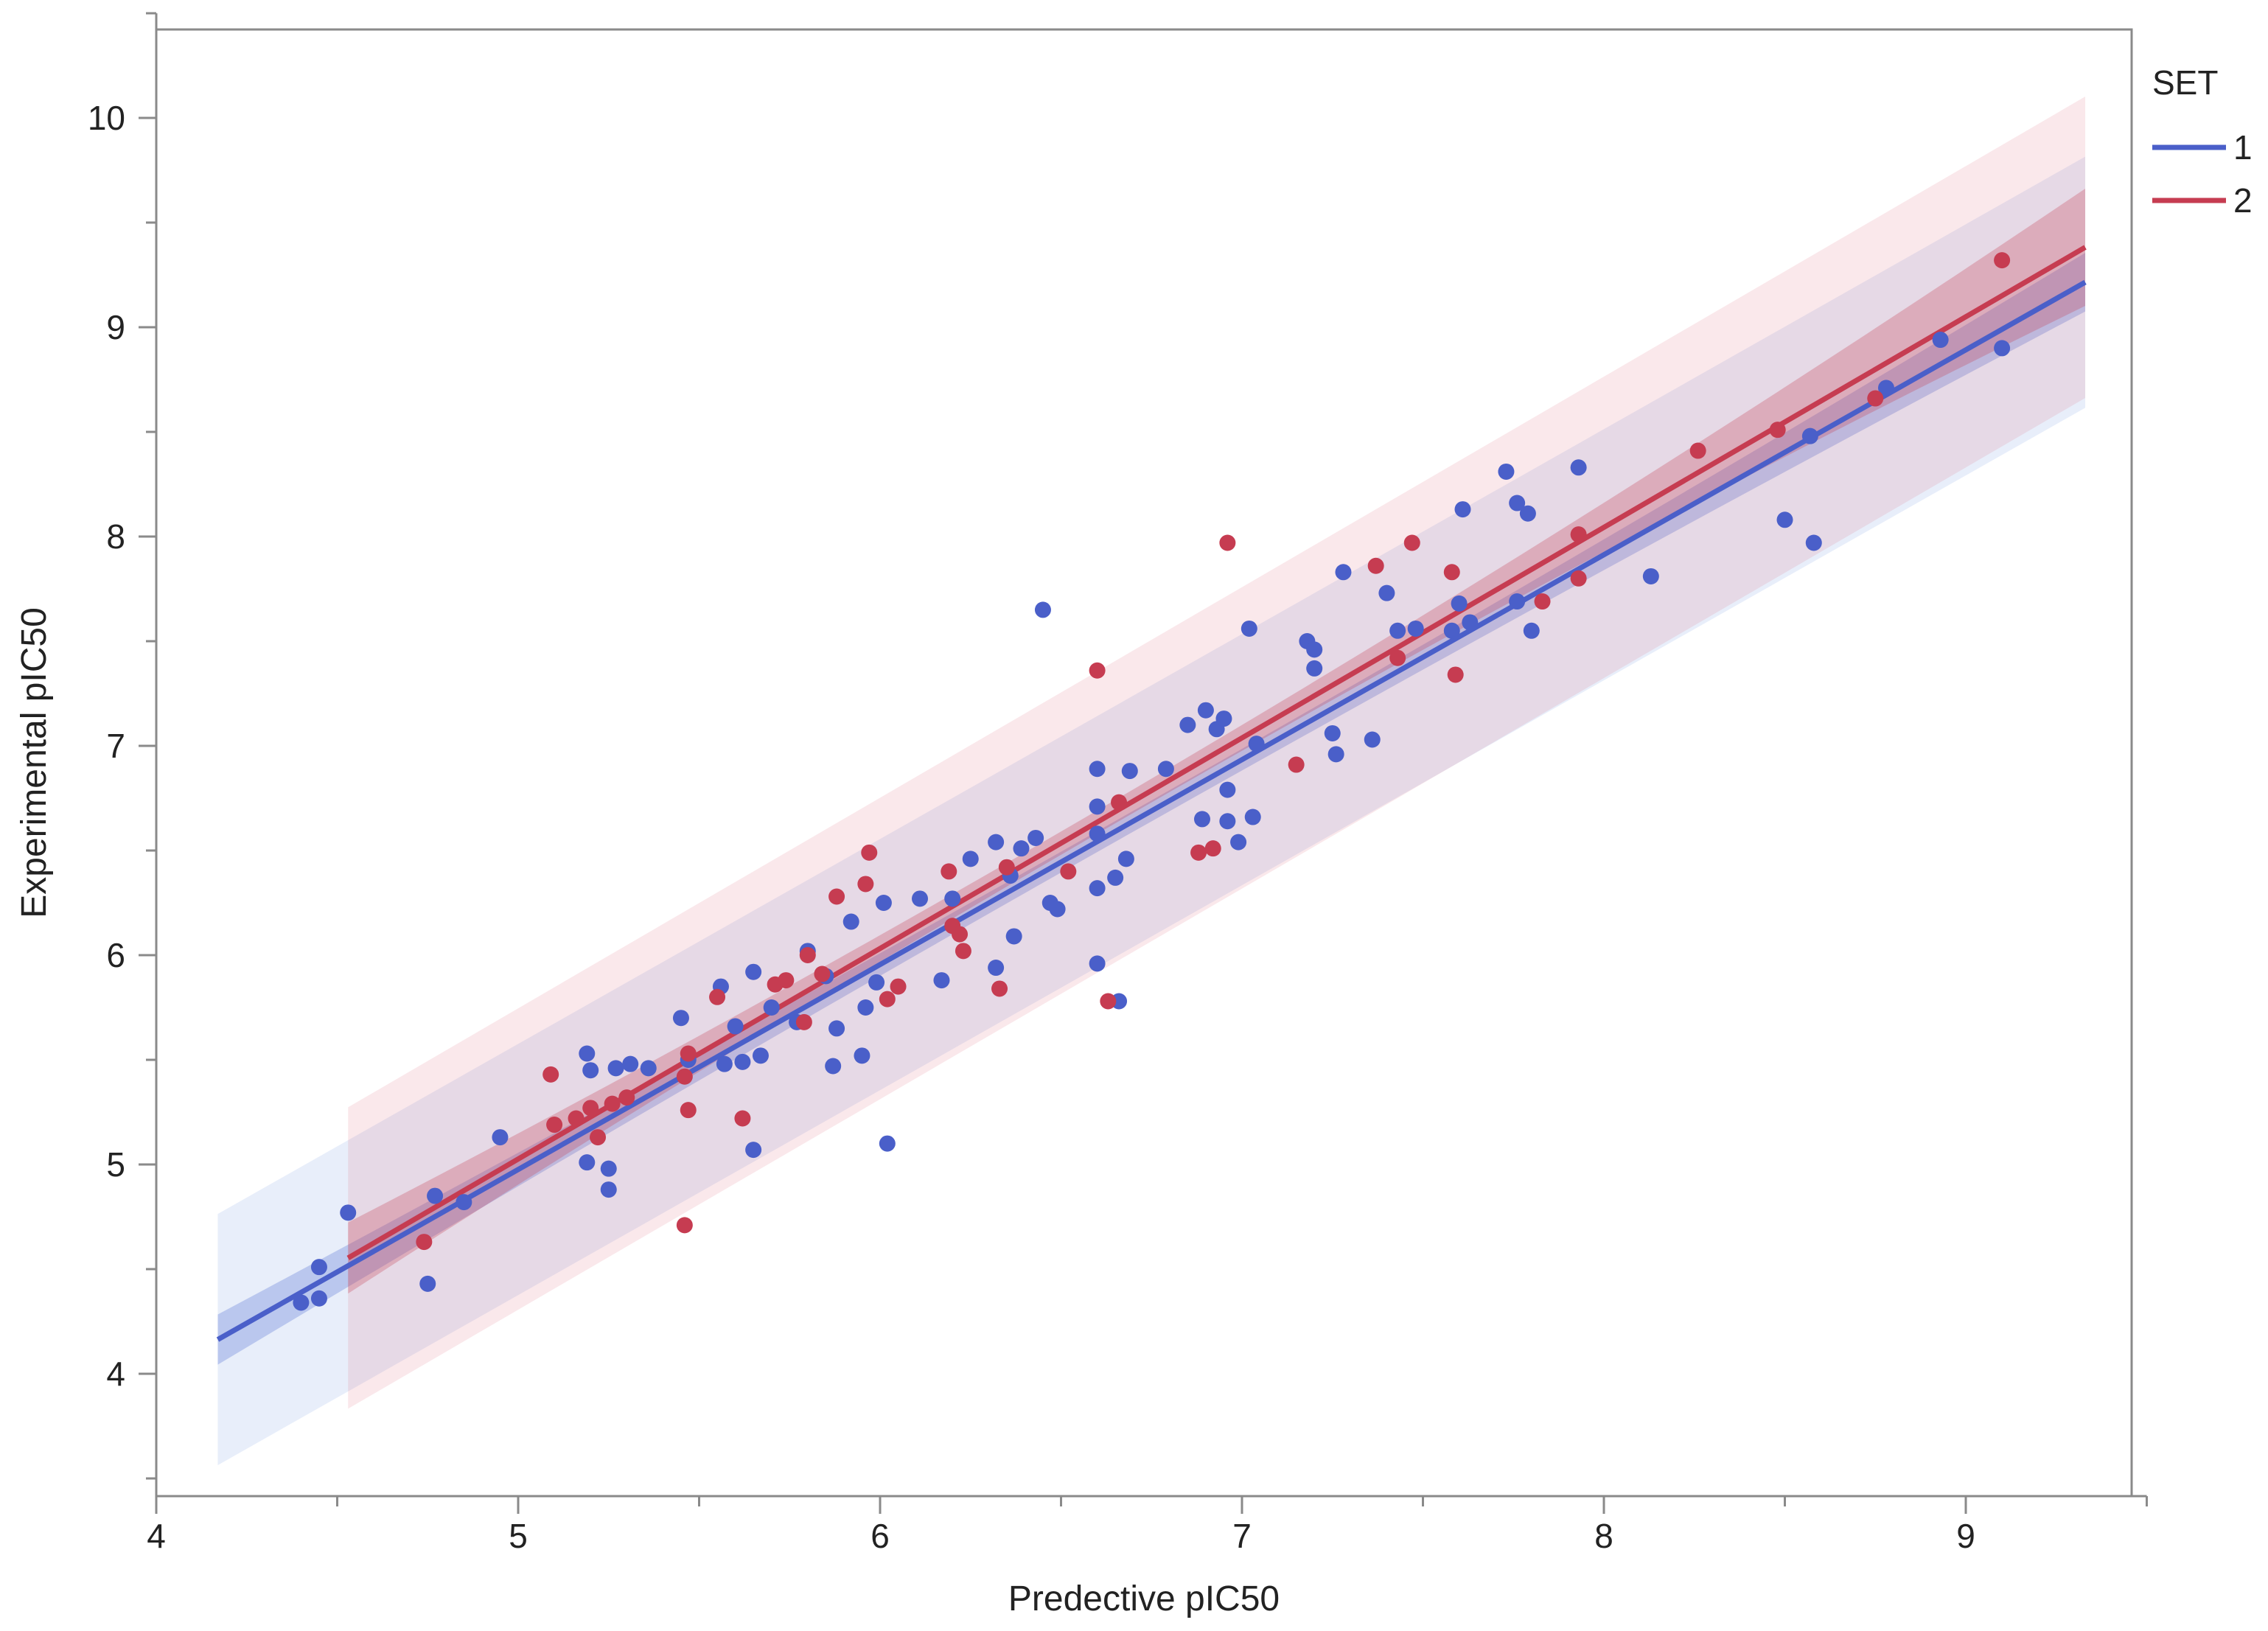 Image resolution: width=2268 pixels, height=1631 pixels. I want to click on legend: SET 1 2, so click(2202, 141).